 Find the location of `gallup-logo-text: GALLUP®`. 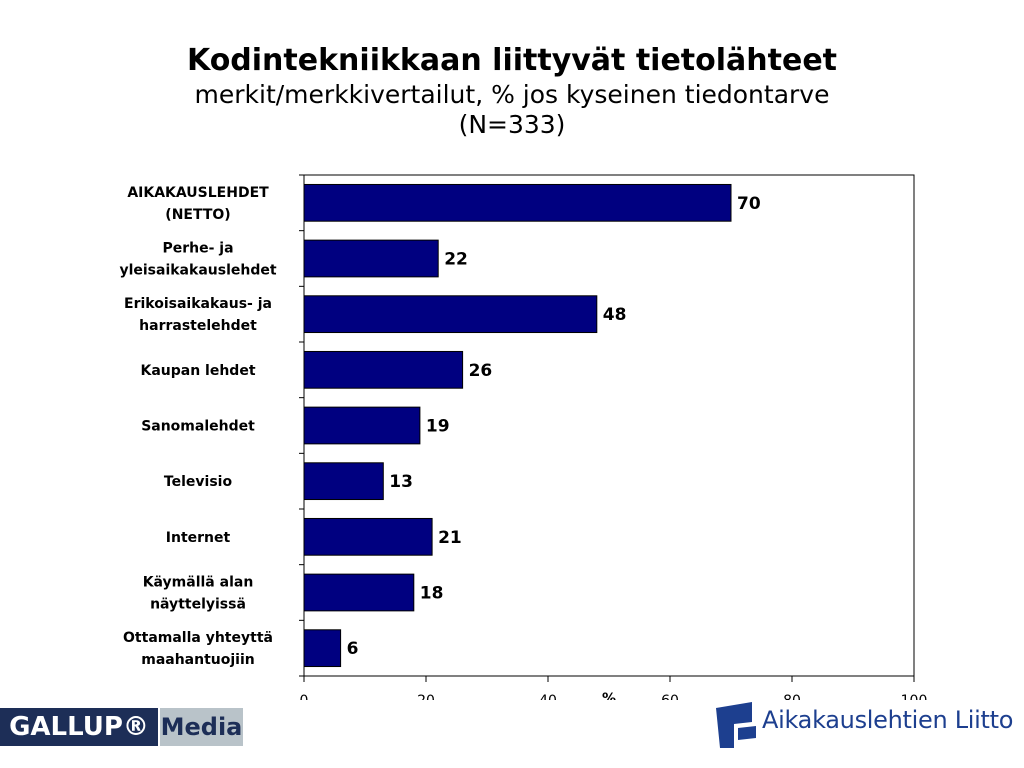

gallup-logo-text: GALLUP® is located at coordinates (79, 727).